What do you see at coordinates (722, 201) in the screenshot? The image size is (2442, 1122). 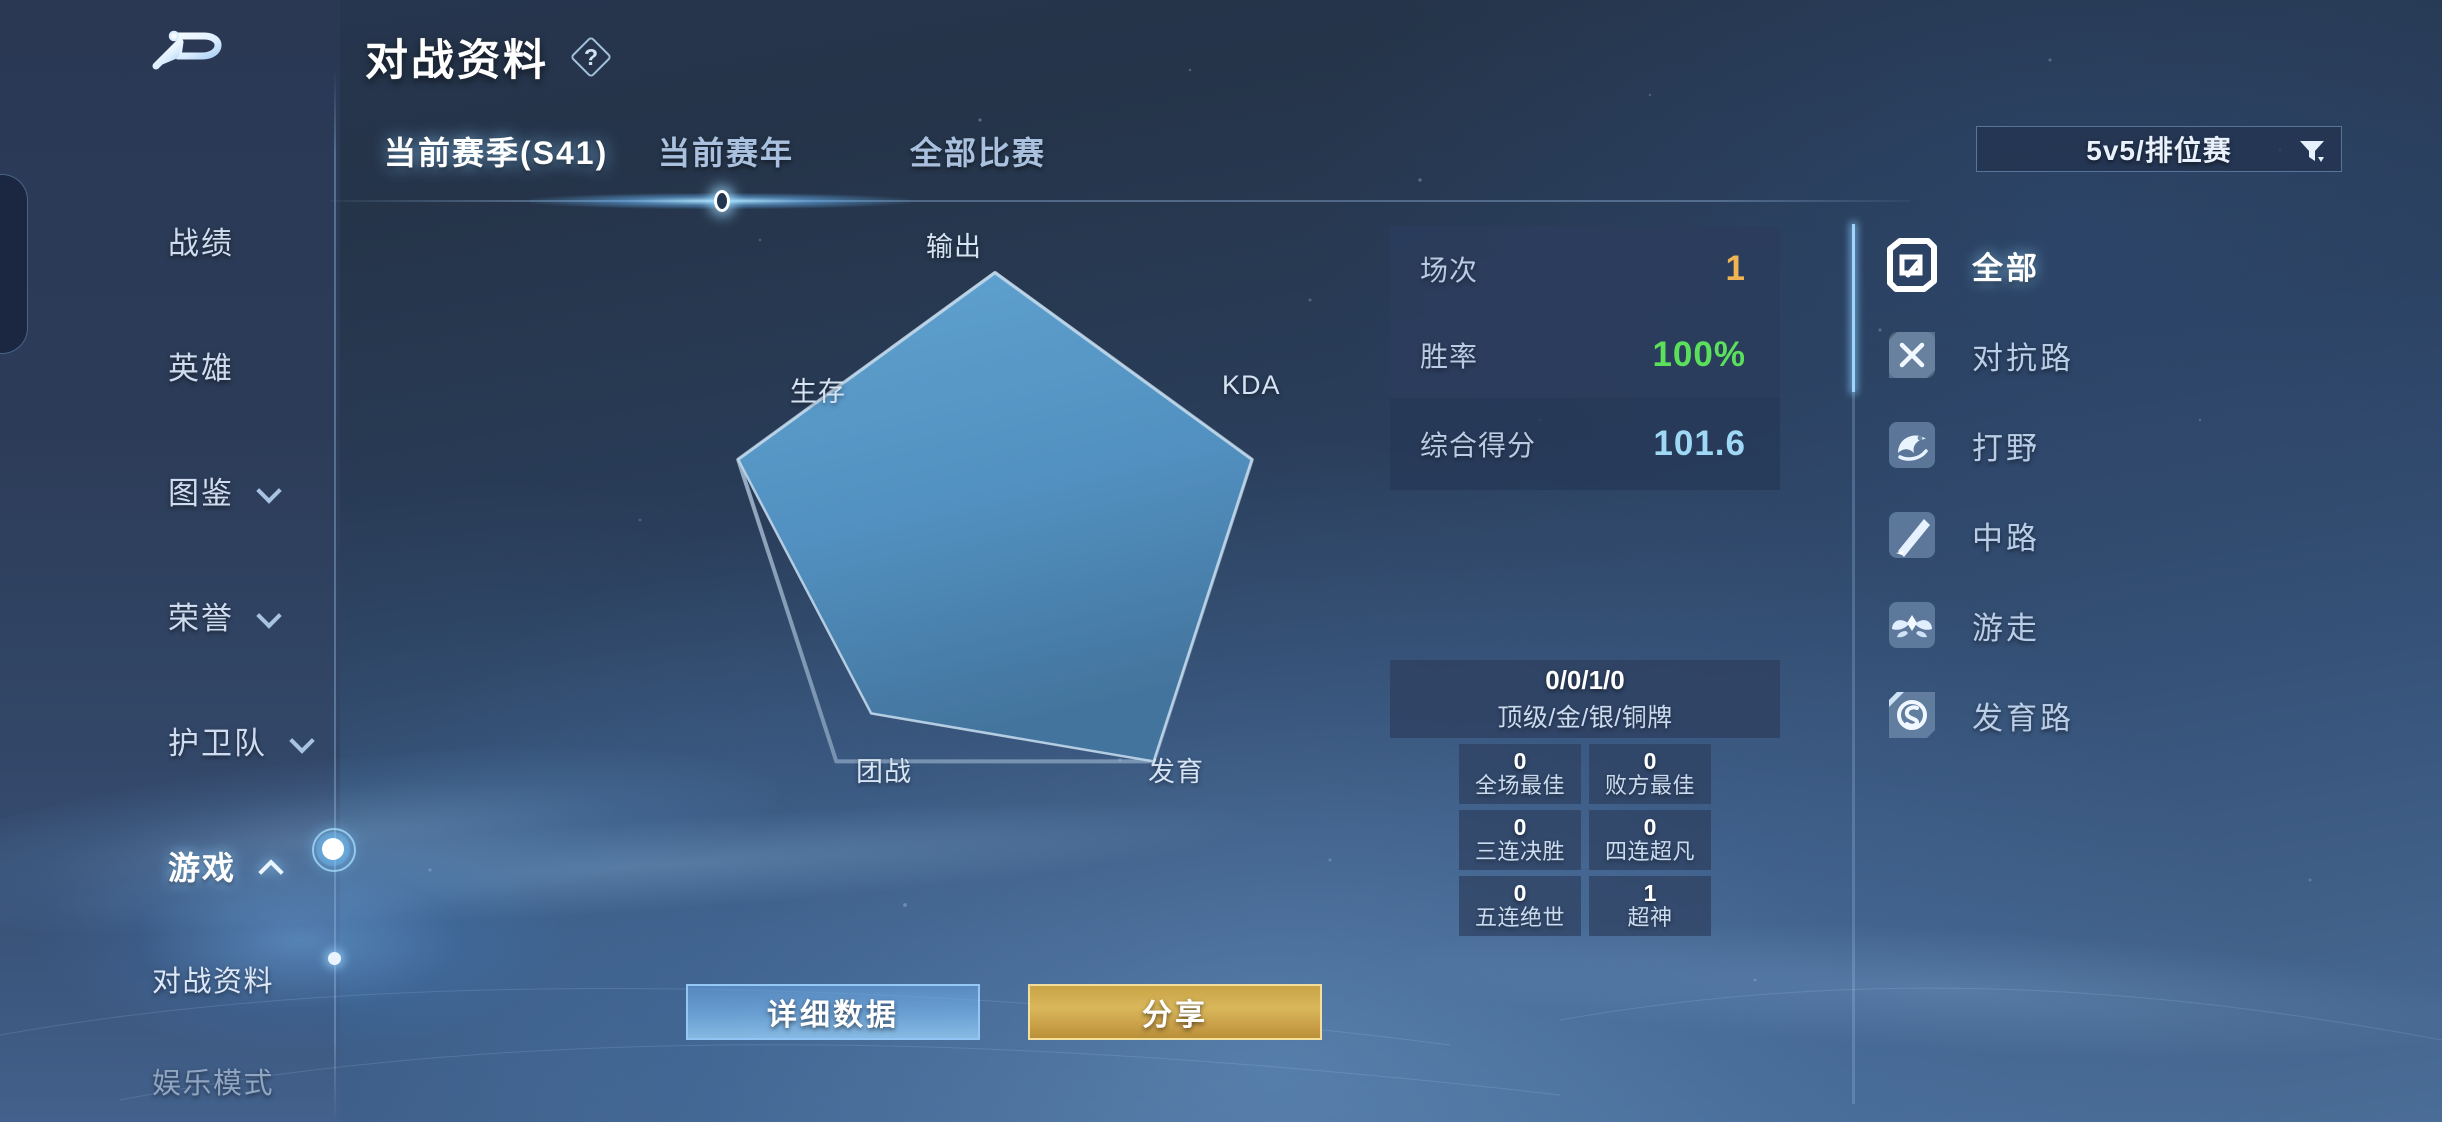 I see `tab-active-marker` at bounding box center [722, 201].